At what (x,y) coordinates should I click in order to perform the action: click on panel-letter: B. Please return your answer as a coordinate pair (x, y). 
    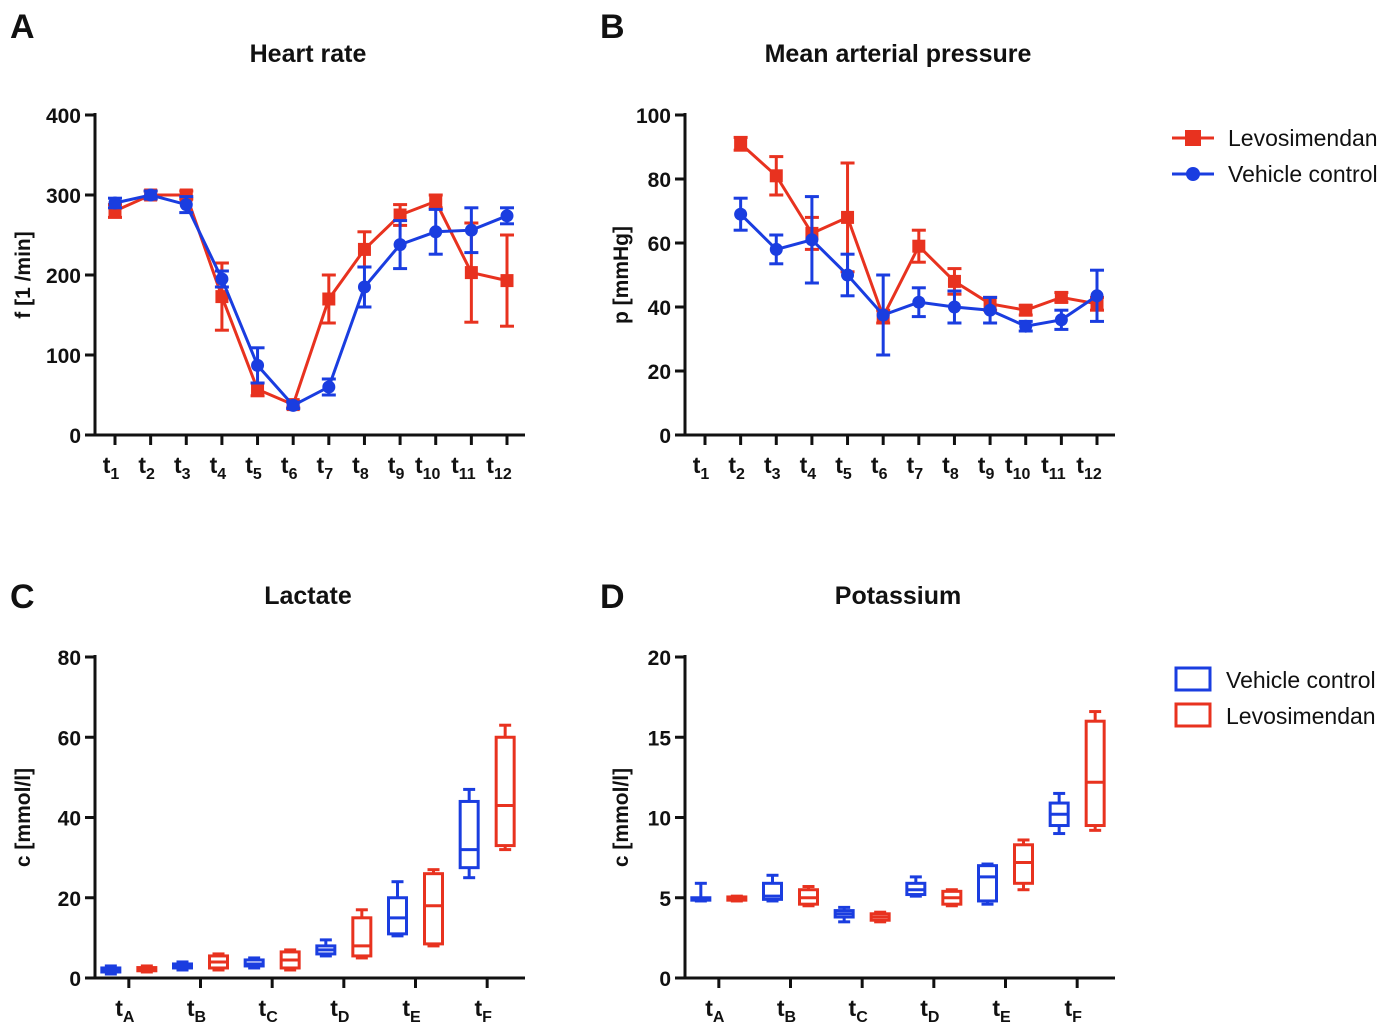
    Looking at the image, I should click on (612, 27).